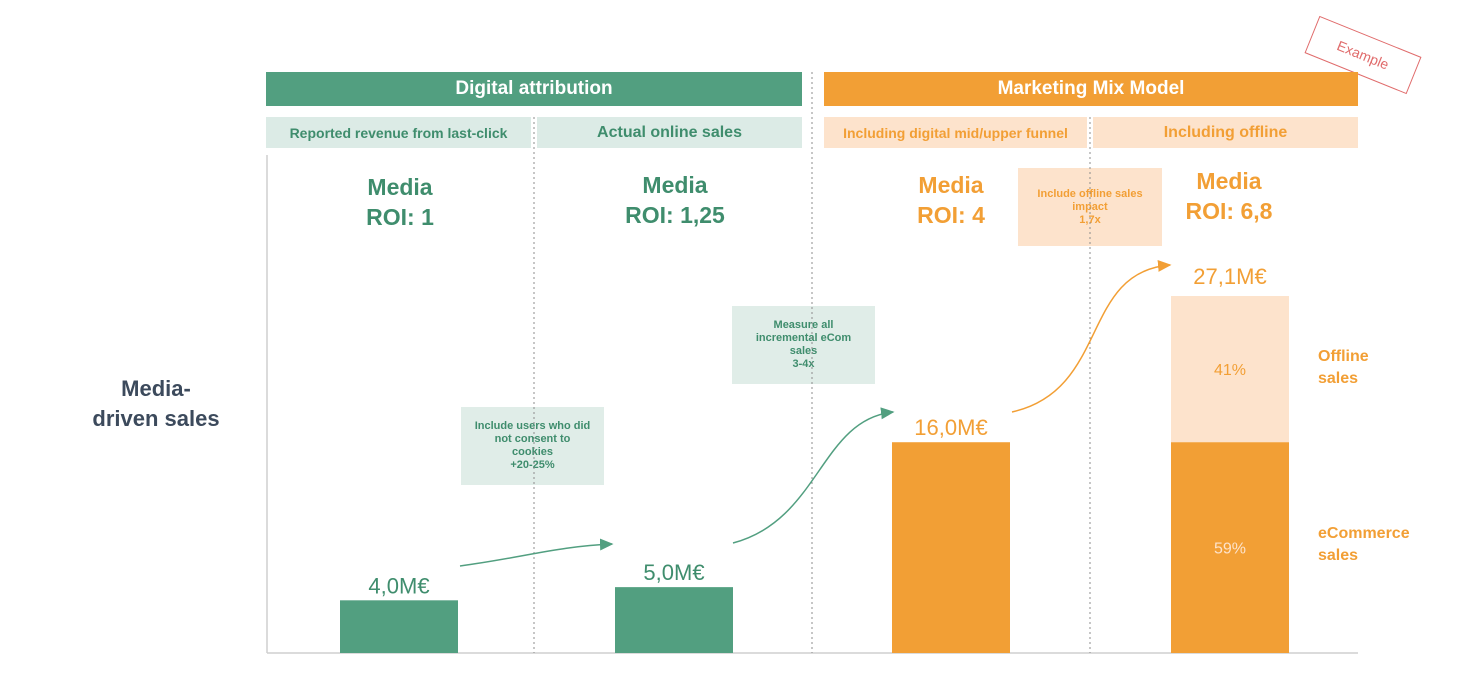  What do you see at coordinates (1364, 533) in the screenshot?
I see `side-ecommerce-line1: eCommerce` at bounding box center [1364, 533].